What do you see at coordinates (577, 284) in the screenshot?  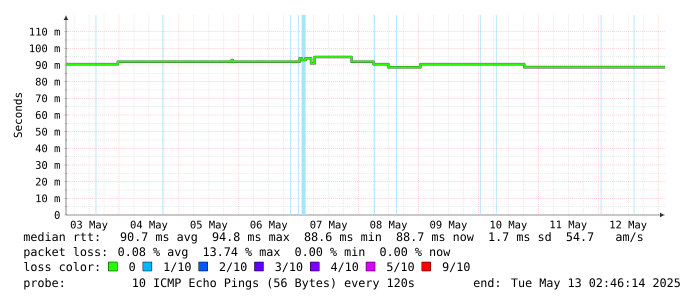 I see `text: end: Tue May 13 02:46:14 2025` at bounding box center [577, 284].